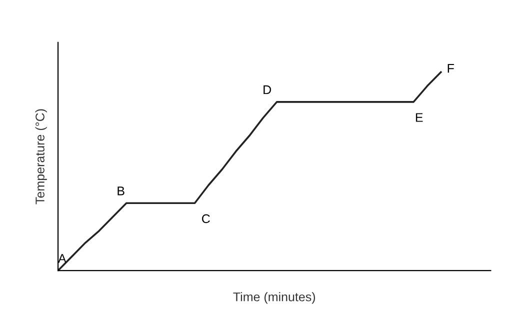 This screenshot has width=509, height=326. Describe the element at coordinates (62, 258) in the screenshot. I see `annotation: A` at that location.